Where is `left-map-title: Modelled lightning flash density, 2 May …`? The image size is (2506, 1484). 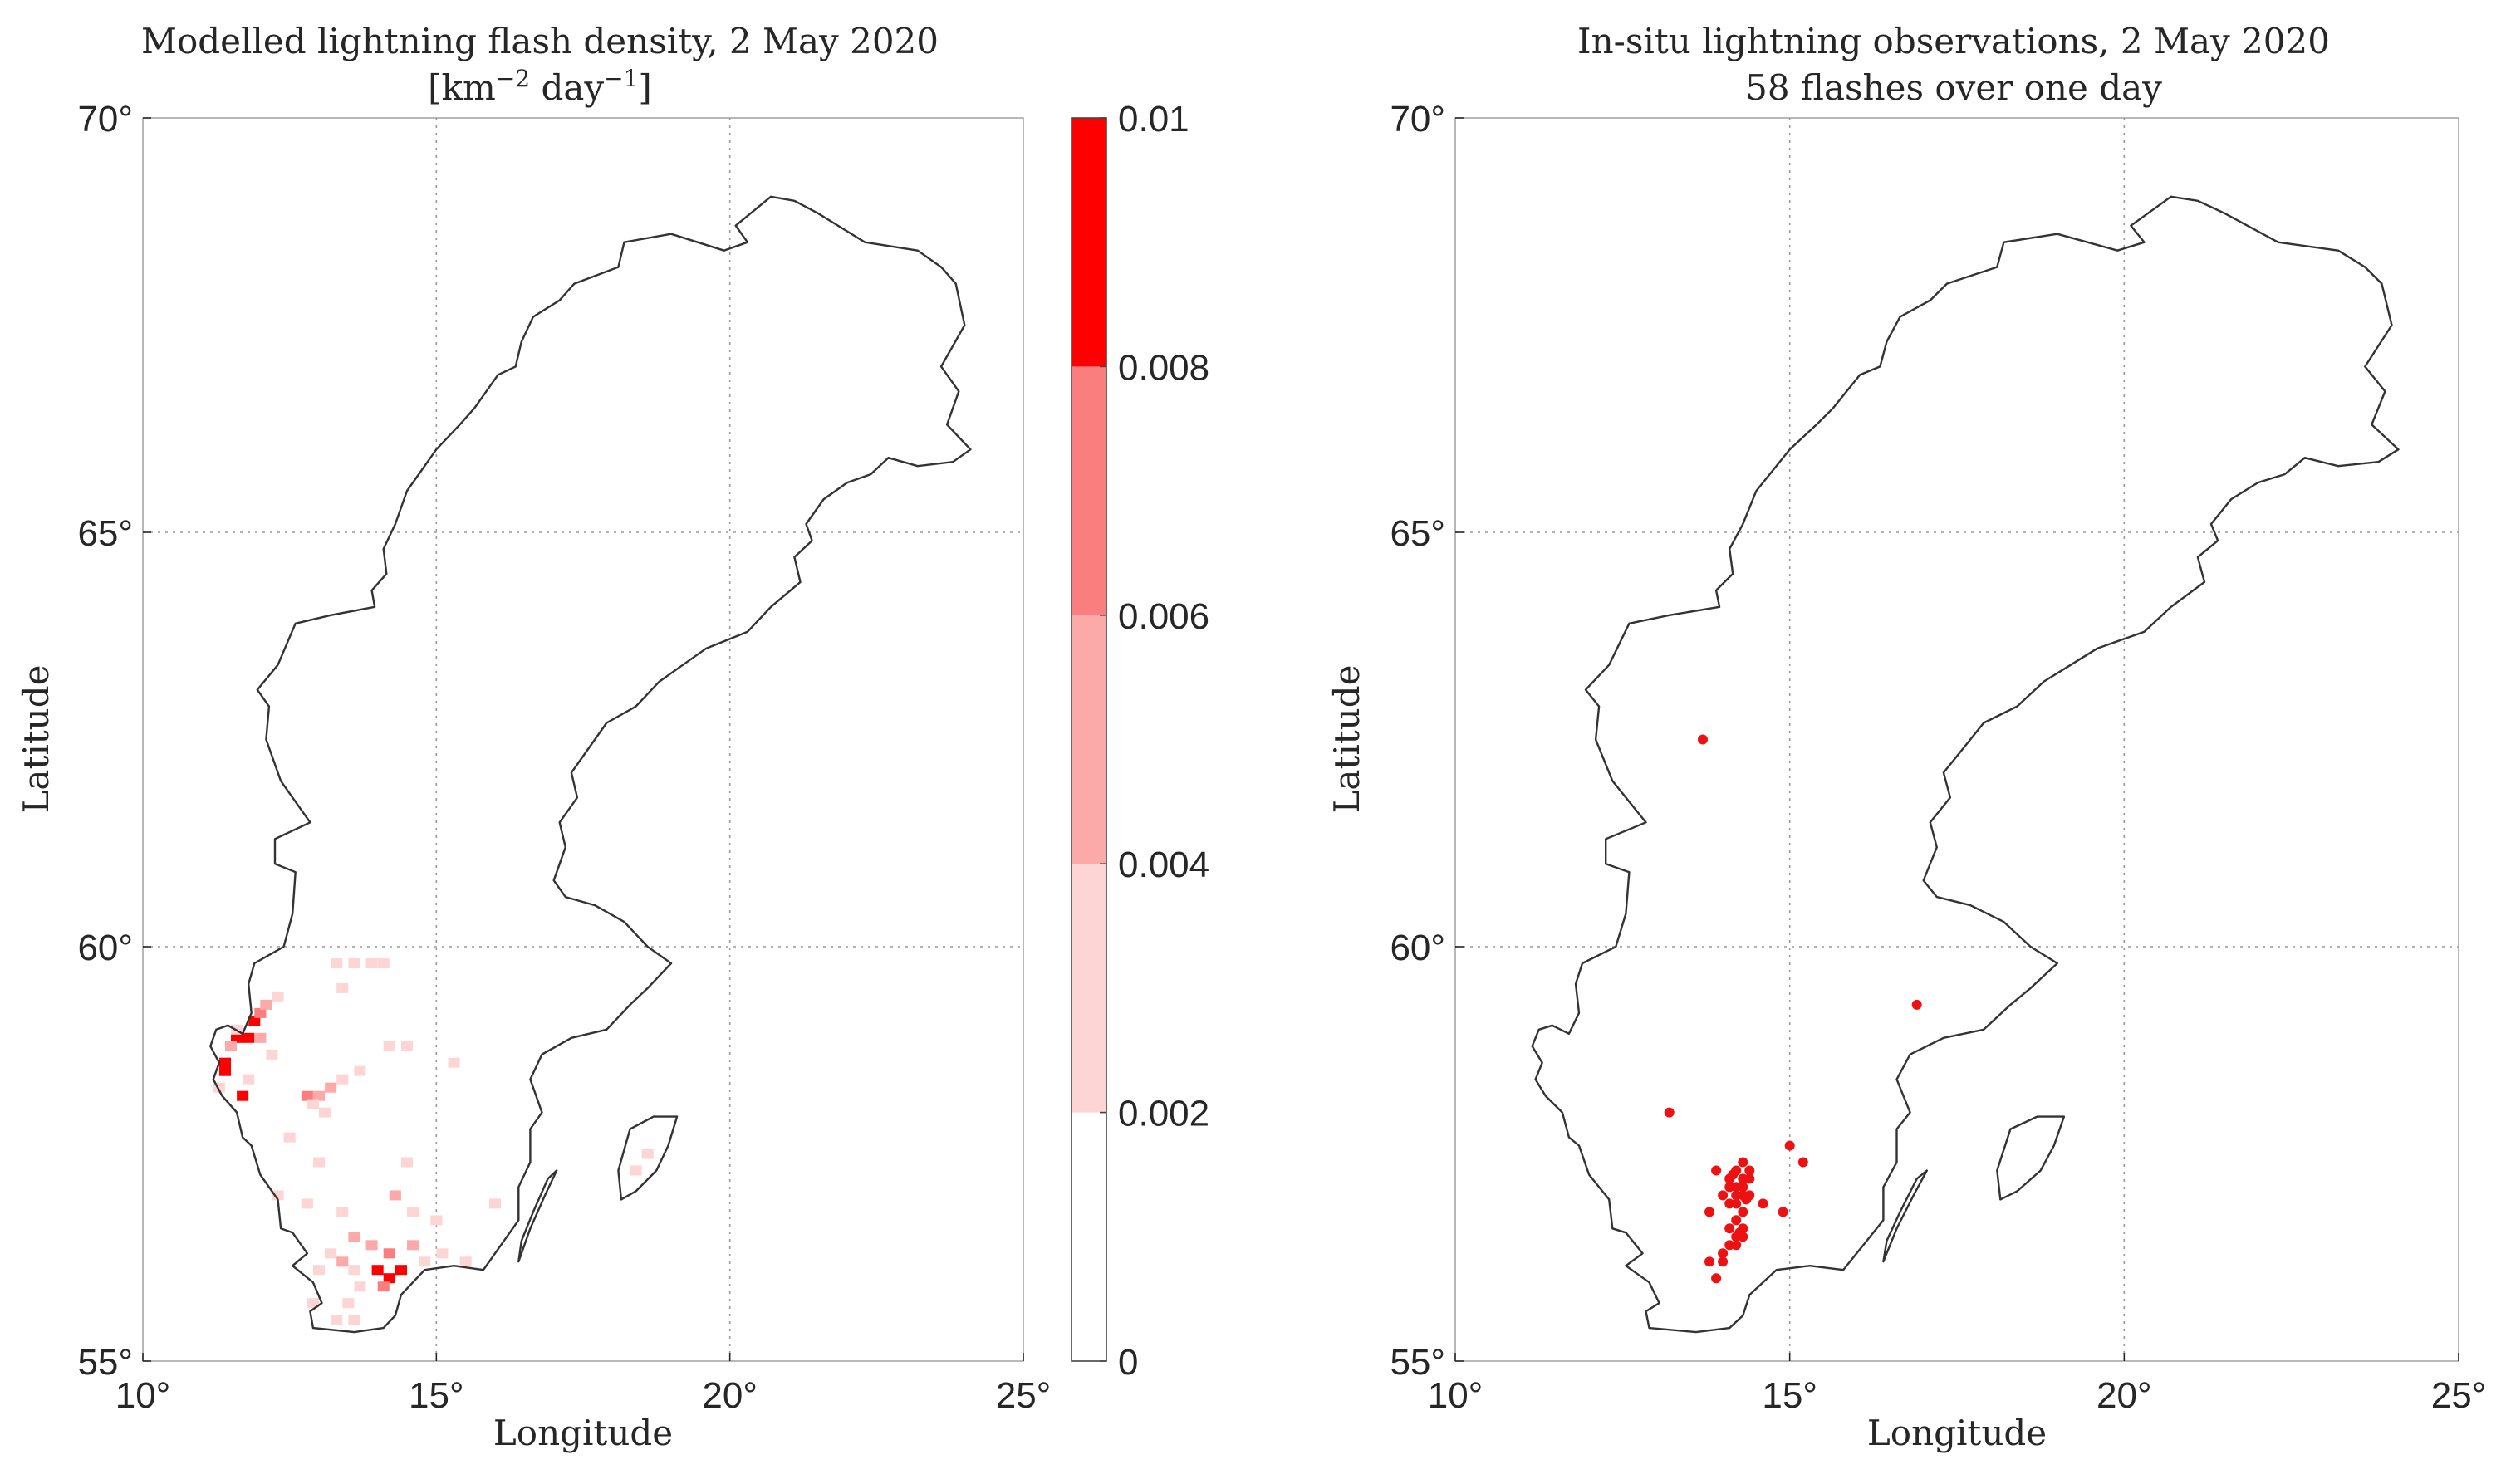
left-map-title: Modelled lightning flash density, 2 May … is located at coordinates (540, 41).